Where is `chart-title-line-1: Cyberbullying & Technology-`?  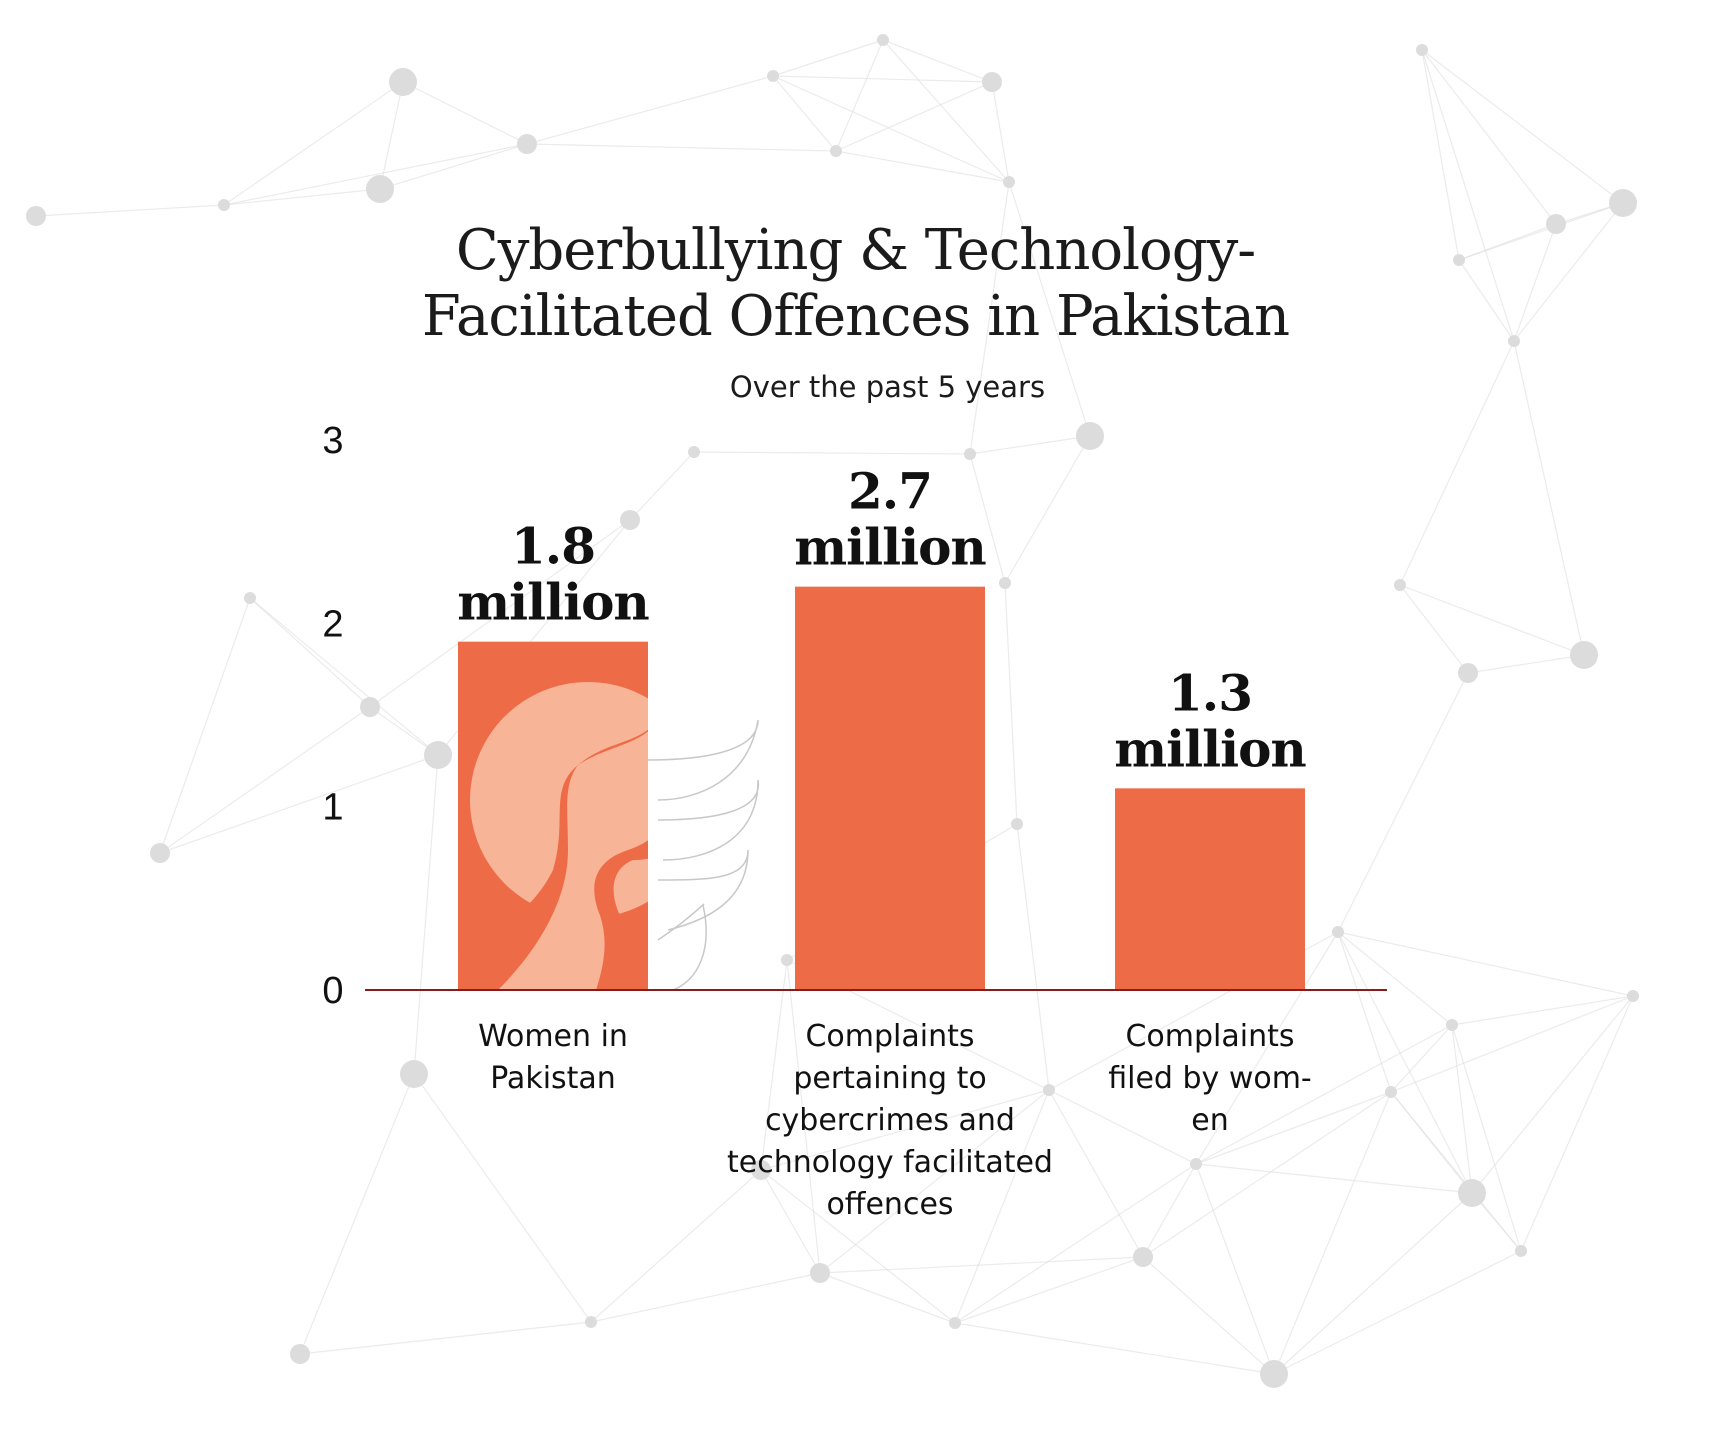 chart-title-line-1: Cyberbullying & Technology- is located at coordinates (855, 250).